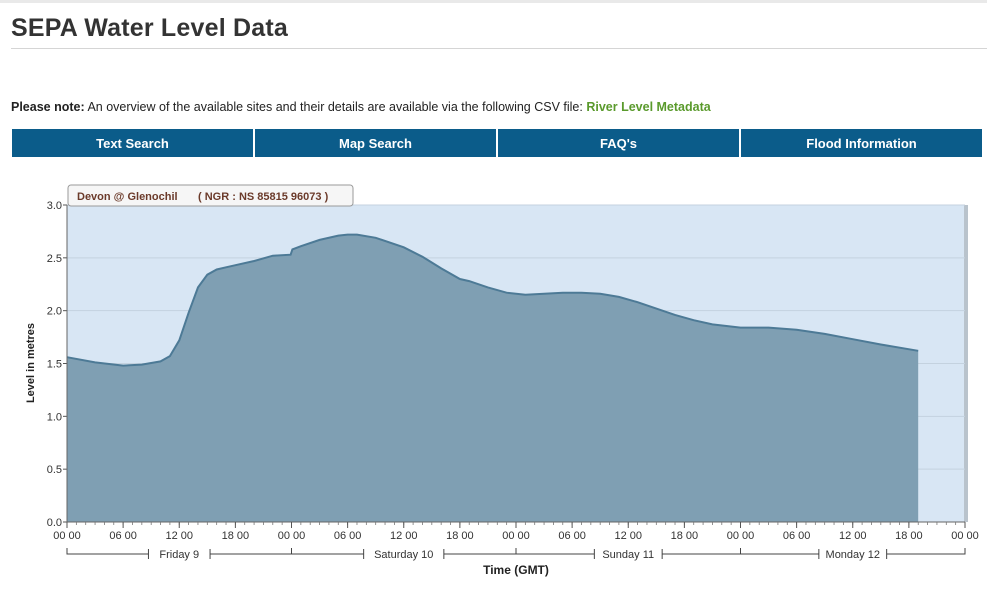  I want to click on river-level-metadata-link: River Level Metadata, so click(648, 107).